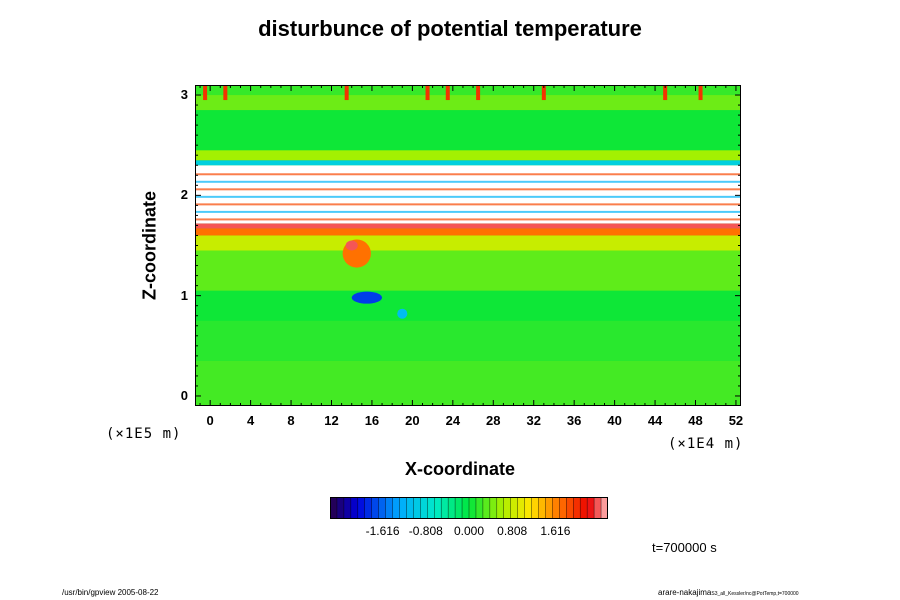  Describe the element at coordinates (331, 420) in the screenshot. I see `x-tick-label: 12` at that location.